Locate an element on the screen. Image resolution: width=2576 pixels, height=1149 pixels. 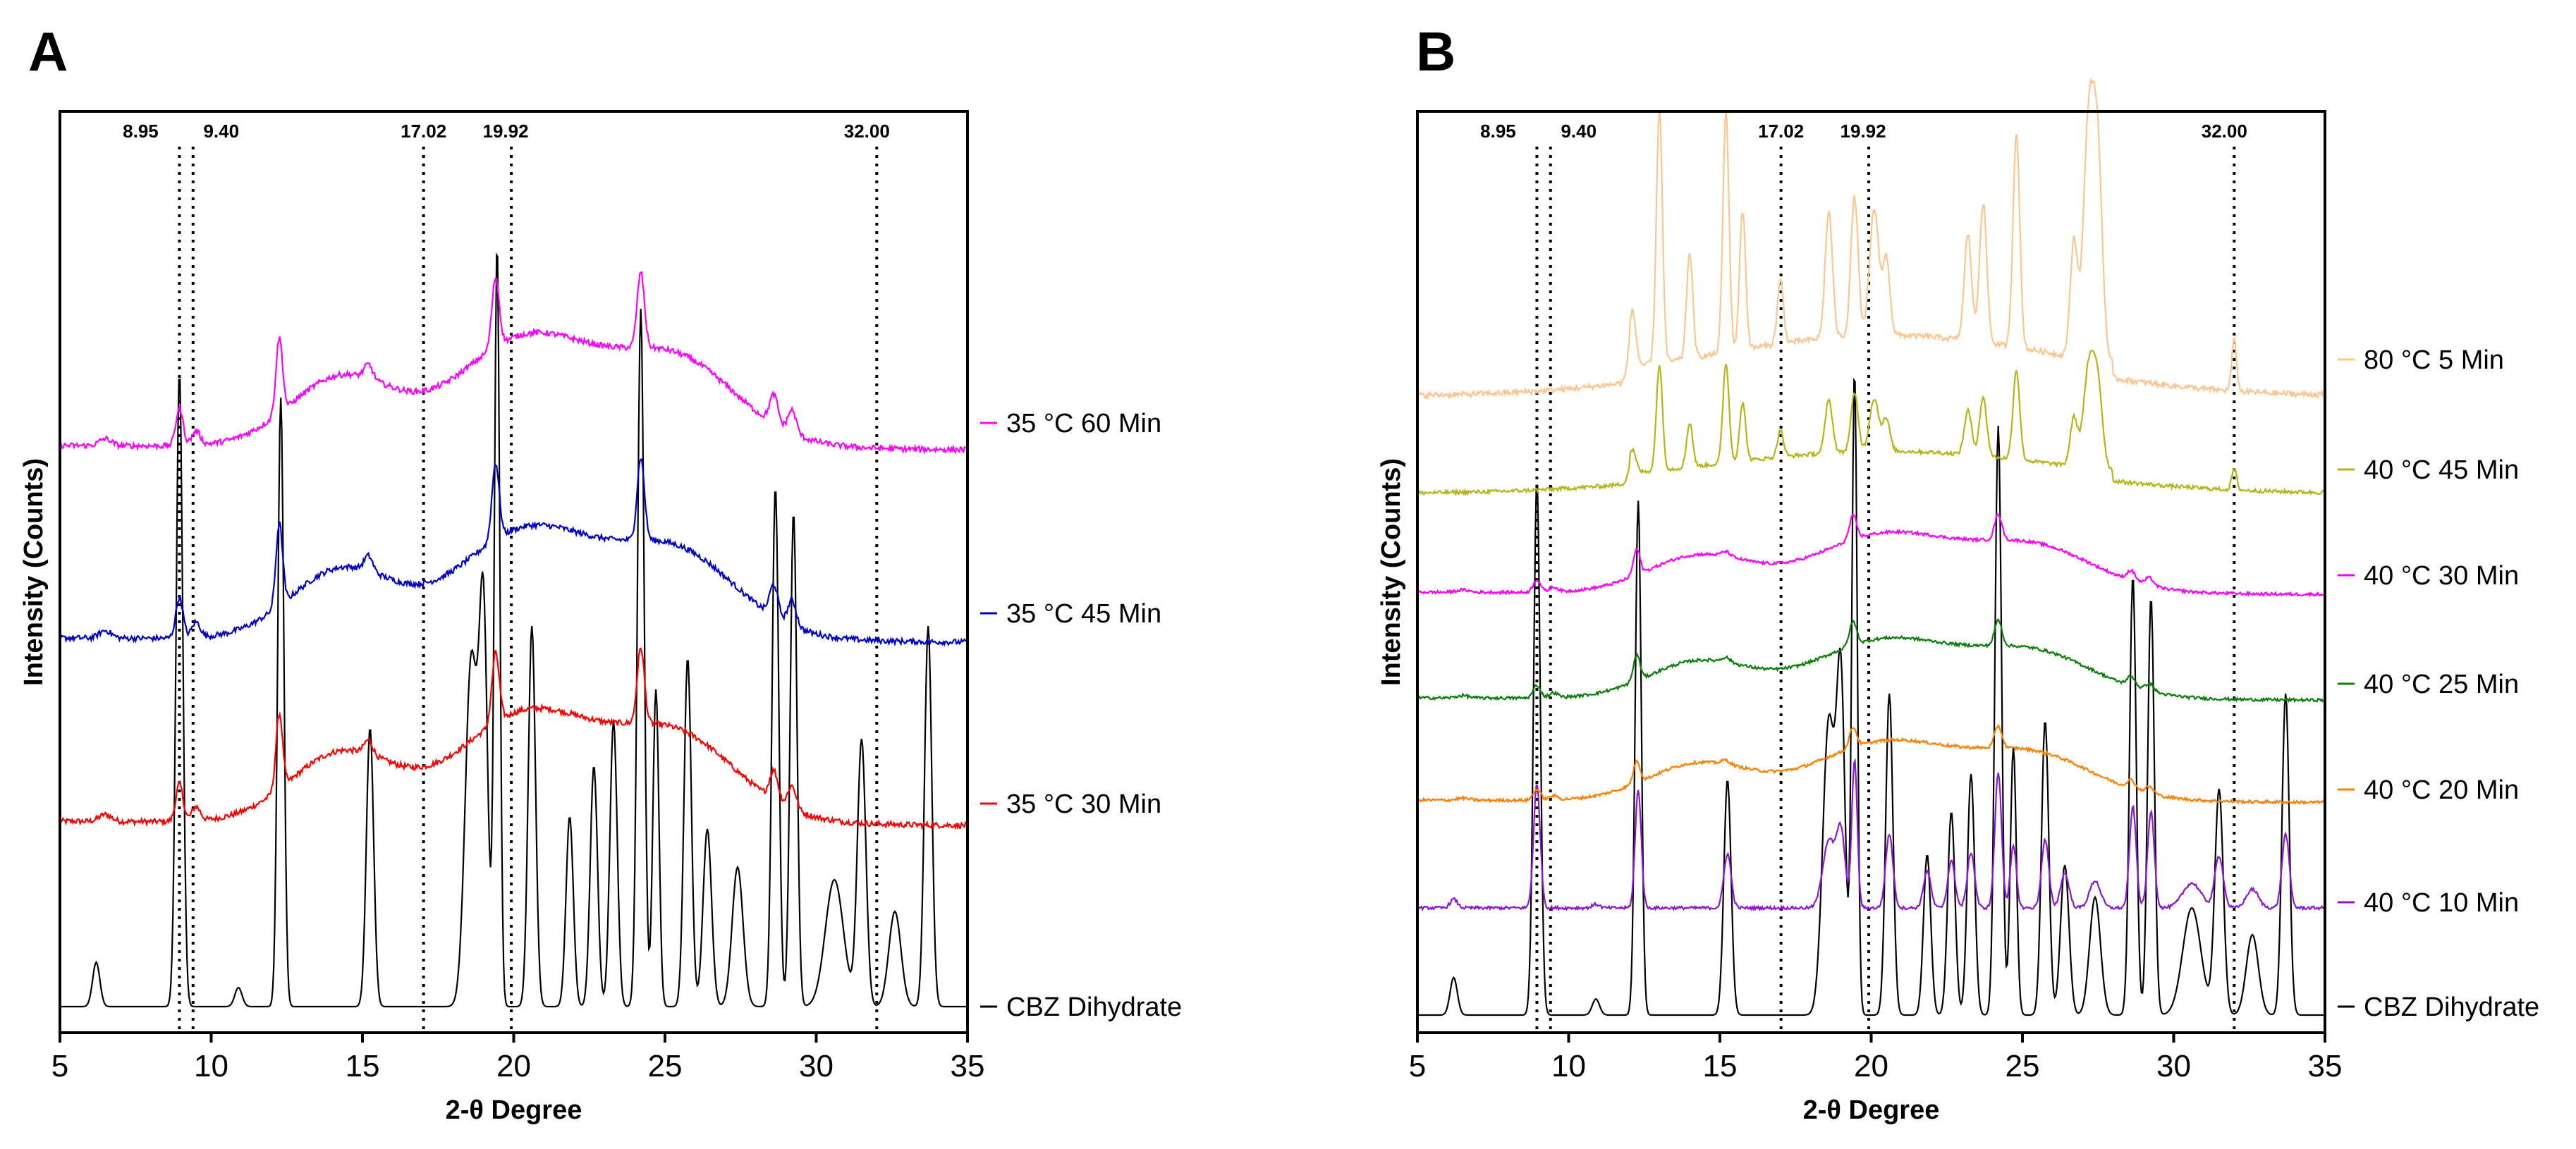
legend-label: 35 °C 30 Min is located at coordinates (1084, 804).